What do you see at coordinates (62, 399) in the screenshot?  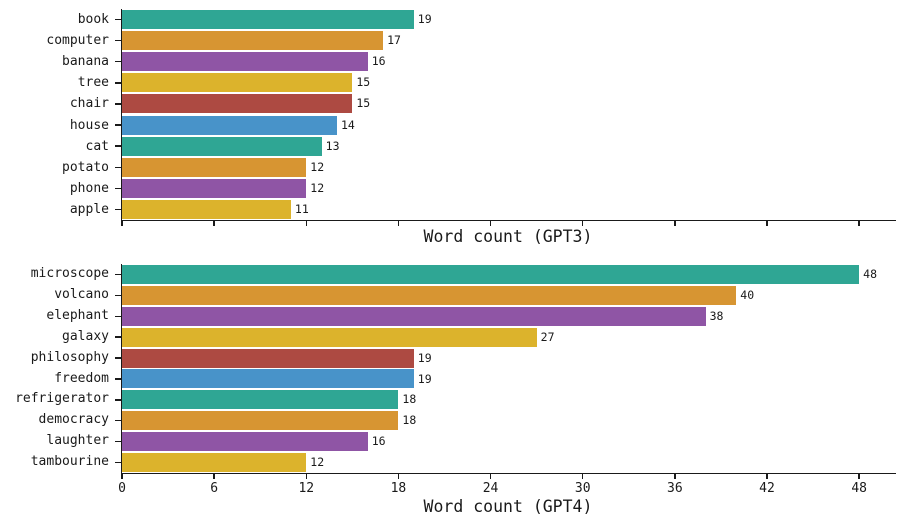 I see `category-label-refrigerator: refrigerator` at bounding box center [62, 399].